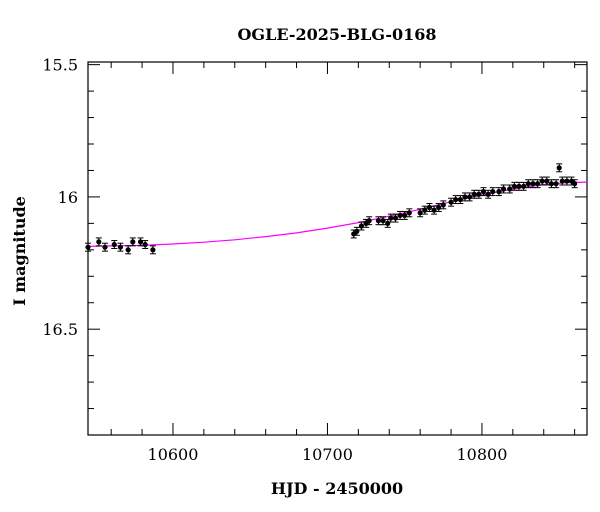 This screenshot has width=600, height=512. What do you see at coordinates (60, 65) in the screenshot?
I see `y-tick-label: 15.5` at bounding box center [60, 65].